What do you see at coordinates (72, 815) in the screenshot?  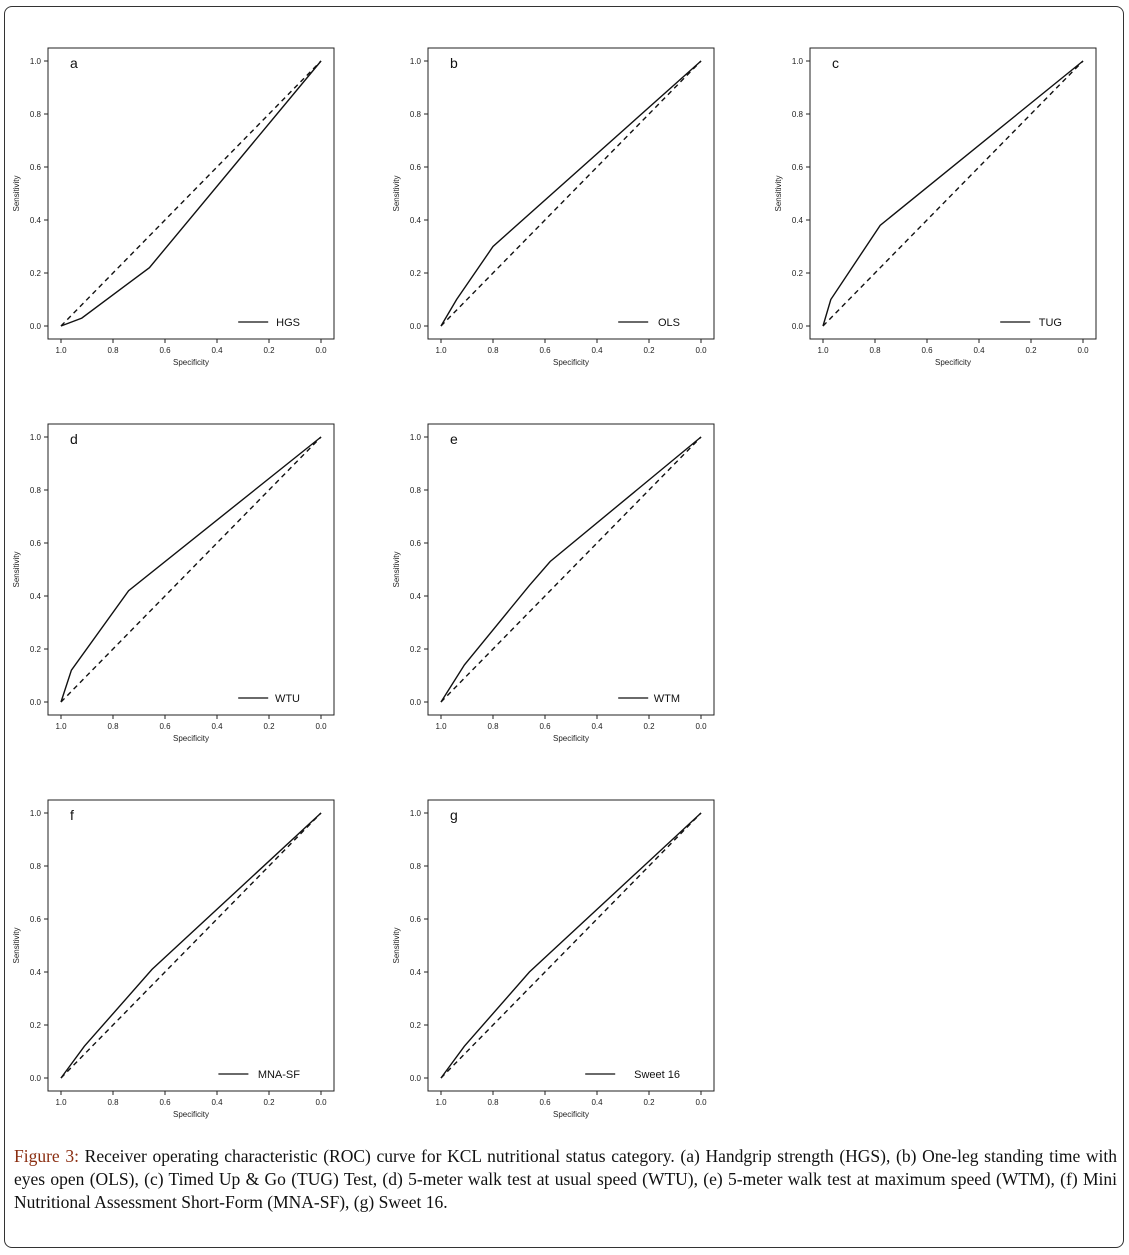 I see `panel-letter: f` at bounding box center [72, 815].